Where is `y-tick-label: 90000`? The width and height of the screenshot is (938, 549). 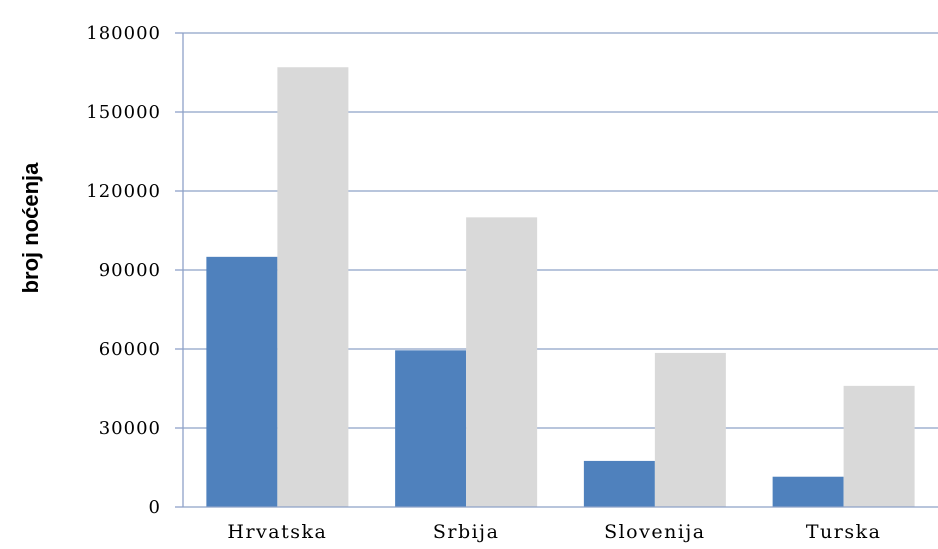
y-tick-label: 90000 is located at coordinates (130, 270).